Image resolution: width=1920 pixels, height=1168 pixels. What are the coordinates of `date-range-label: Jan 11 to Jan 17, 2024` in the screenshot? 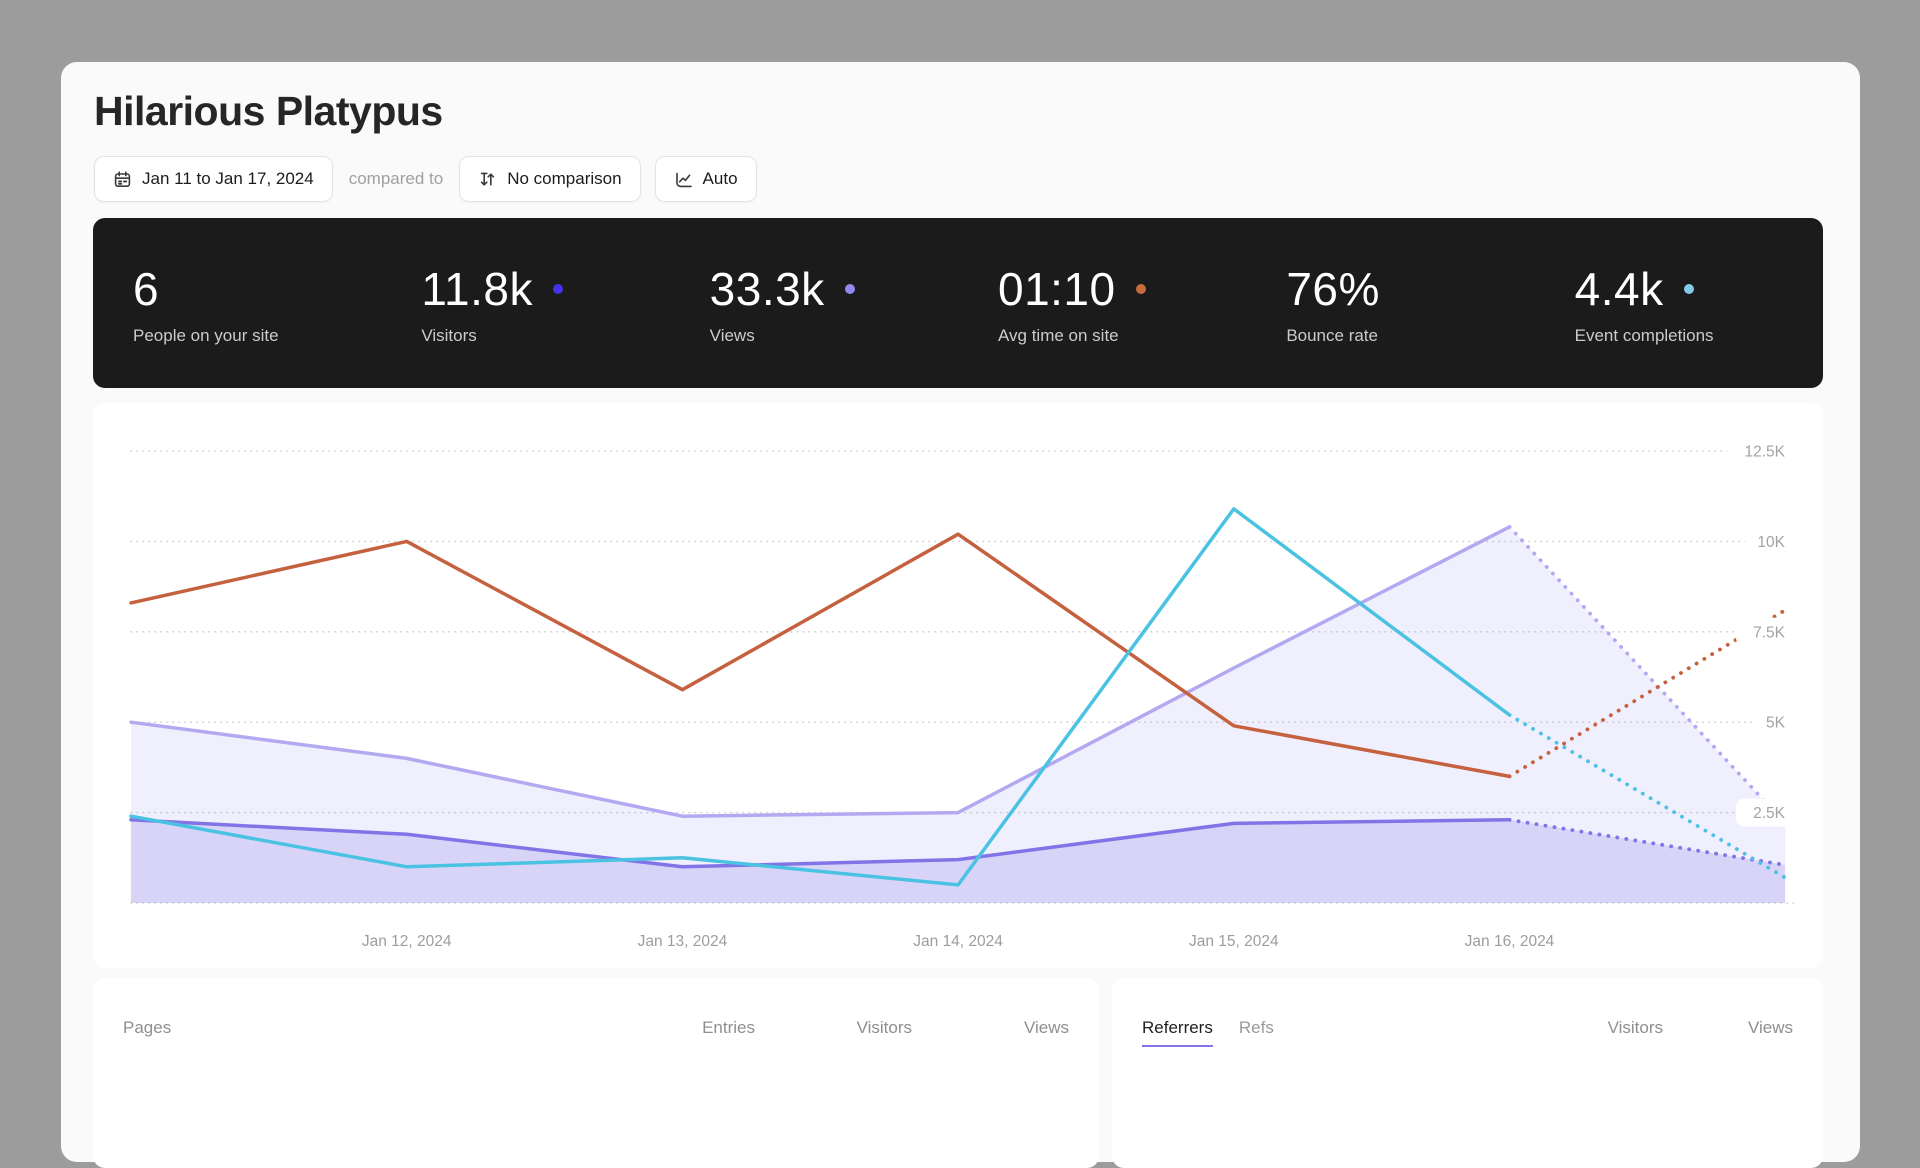 It's located at (228, 178).